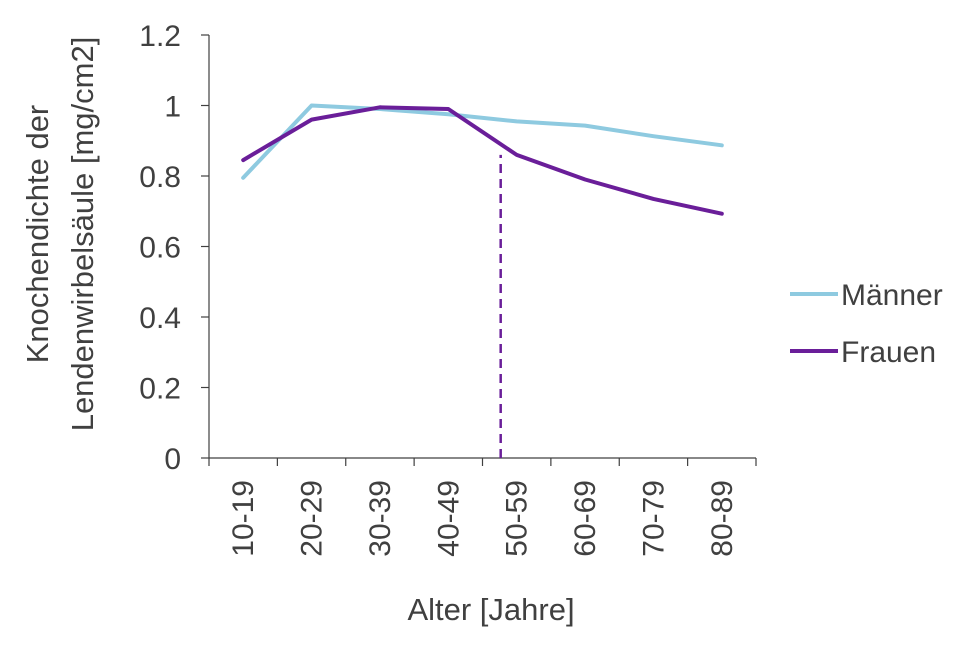 The image size is (980, 651). What do you see at coordinates (160, 248) in the screenshot?
I see `y-tick-label: 0.6` at bounding box center [160, 248].